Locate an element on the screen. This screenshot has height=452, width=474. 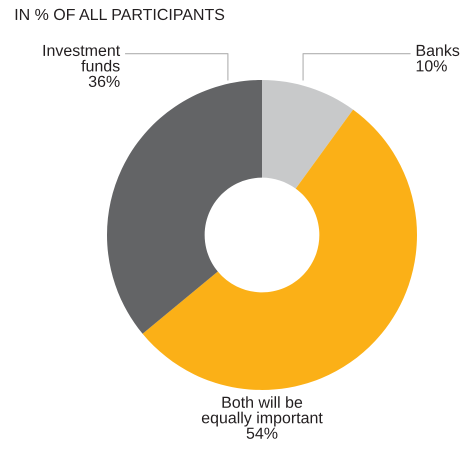
slice-label: Both will be equally important is located at coordinates (262, 411).